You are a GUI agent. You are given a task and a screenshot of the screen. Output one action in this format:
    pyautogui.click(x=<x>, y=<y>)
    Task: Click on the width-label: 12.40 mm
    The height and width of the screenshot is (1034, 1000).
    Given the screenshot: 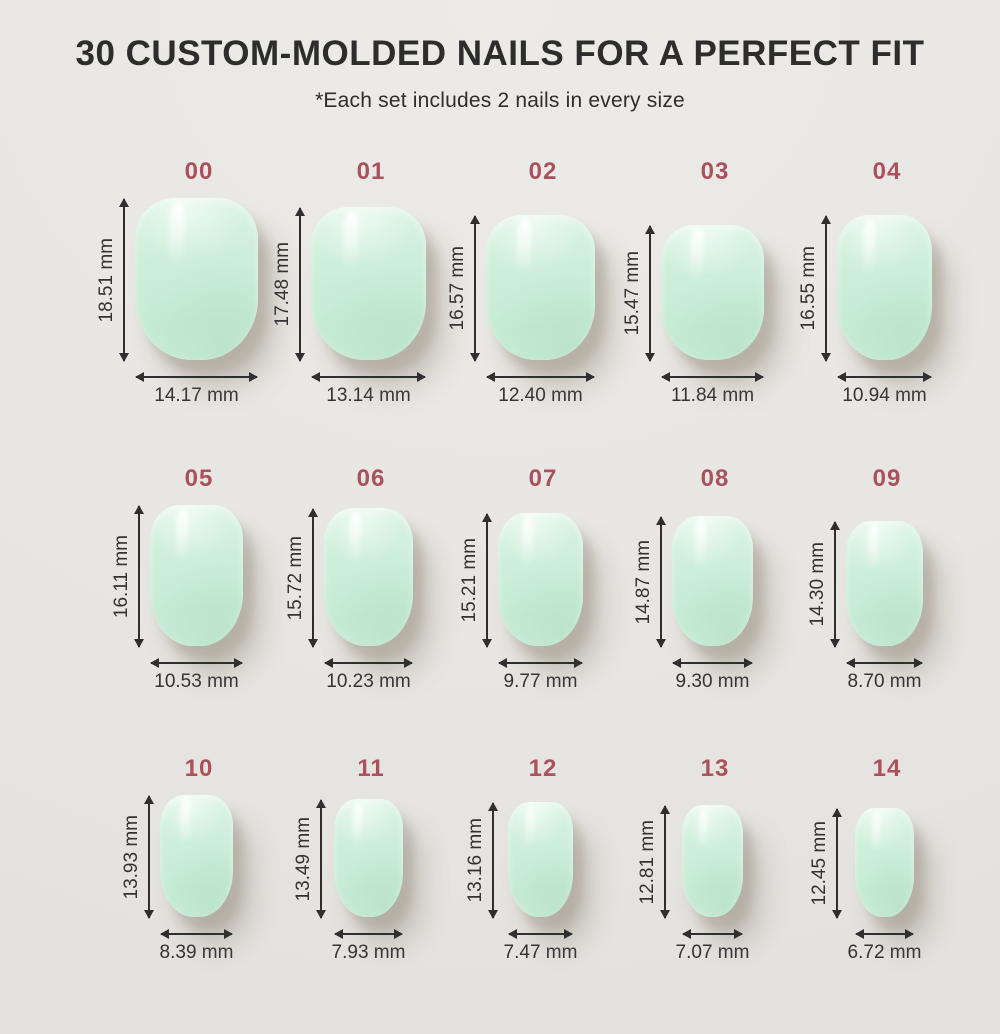 What is the action you would take?
    pyautogui.click(x=540, y=395)
    